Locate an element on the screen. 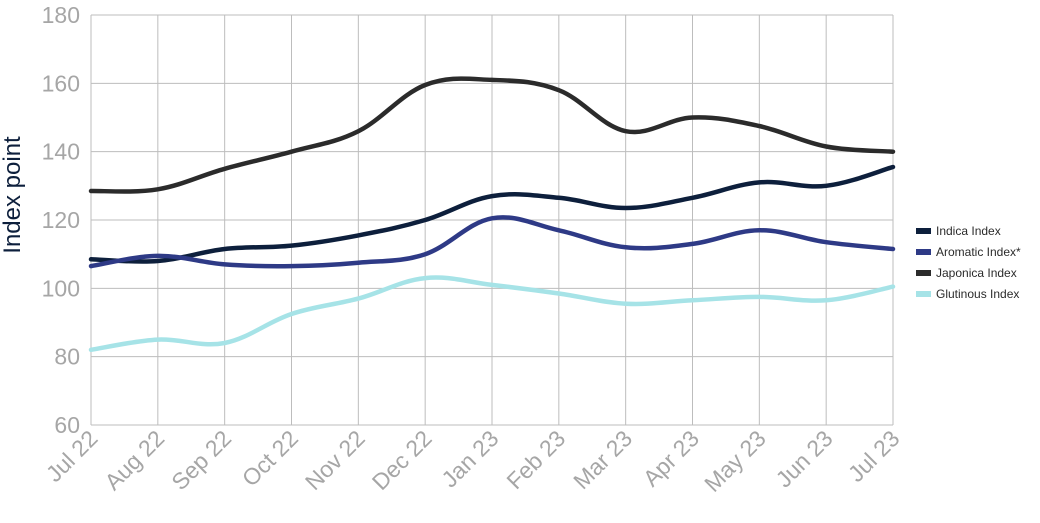  legend-label: Glutinous Index is located at coordinates (977, 294).